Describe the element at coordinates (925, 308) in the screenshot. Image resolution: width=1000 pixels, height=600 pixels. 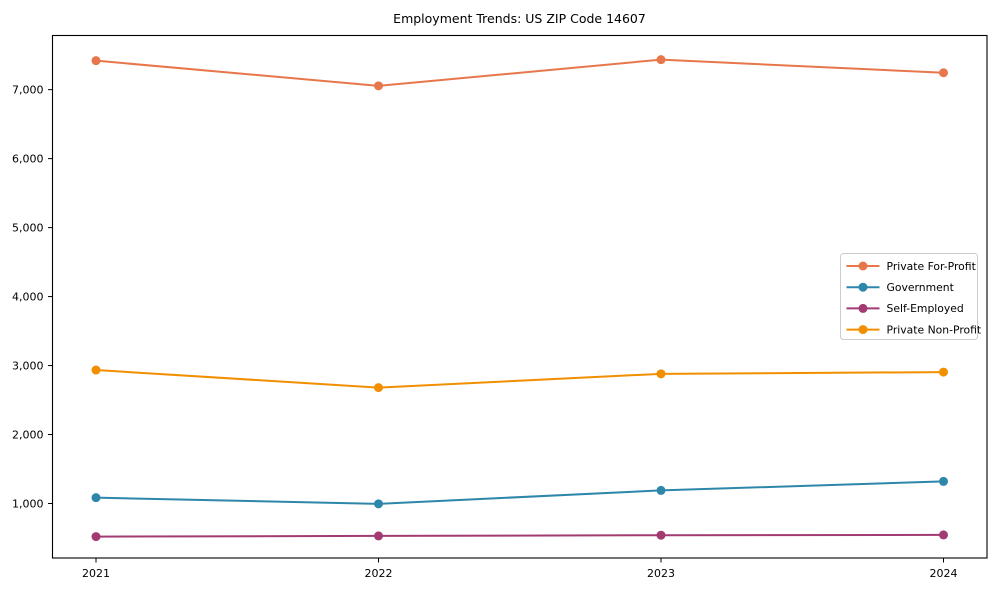
I see `legend-item-label: Self-Employed` at that location.